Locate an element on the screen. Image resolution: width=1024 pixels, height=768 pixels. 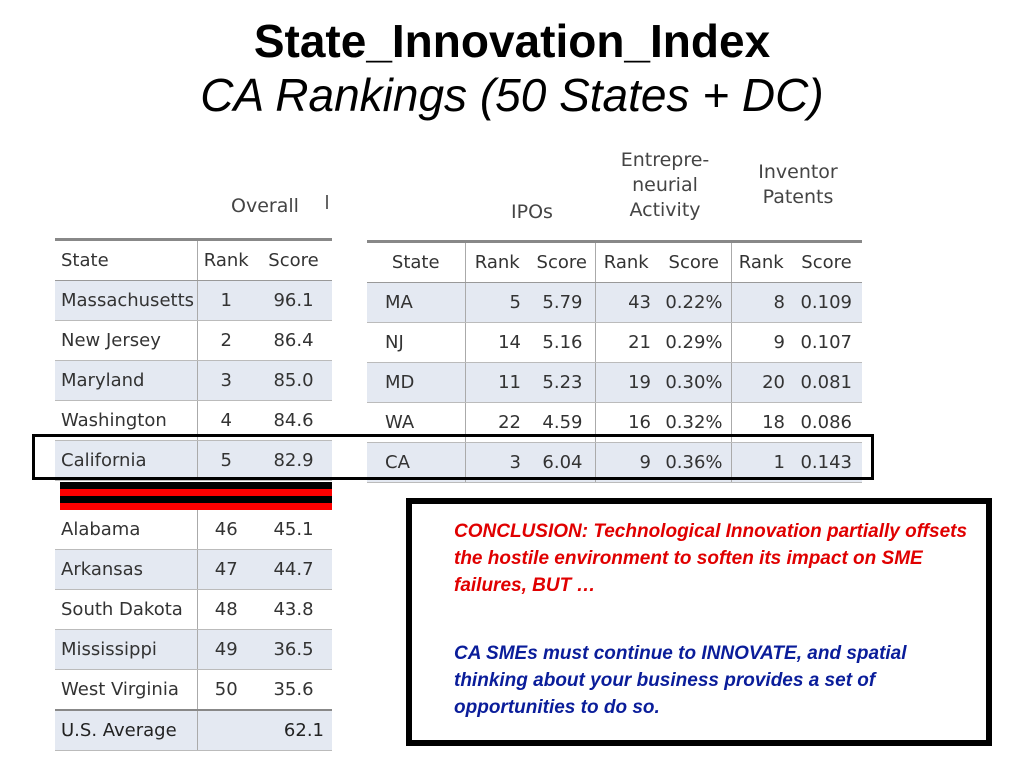
state-name: New Jersey is located at coordinates (126, 340).